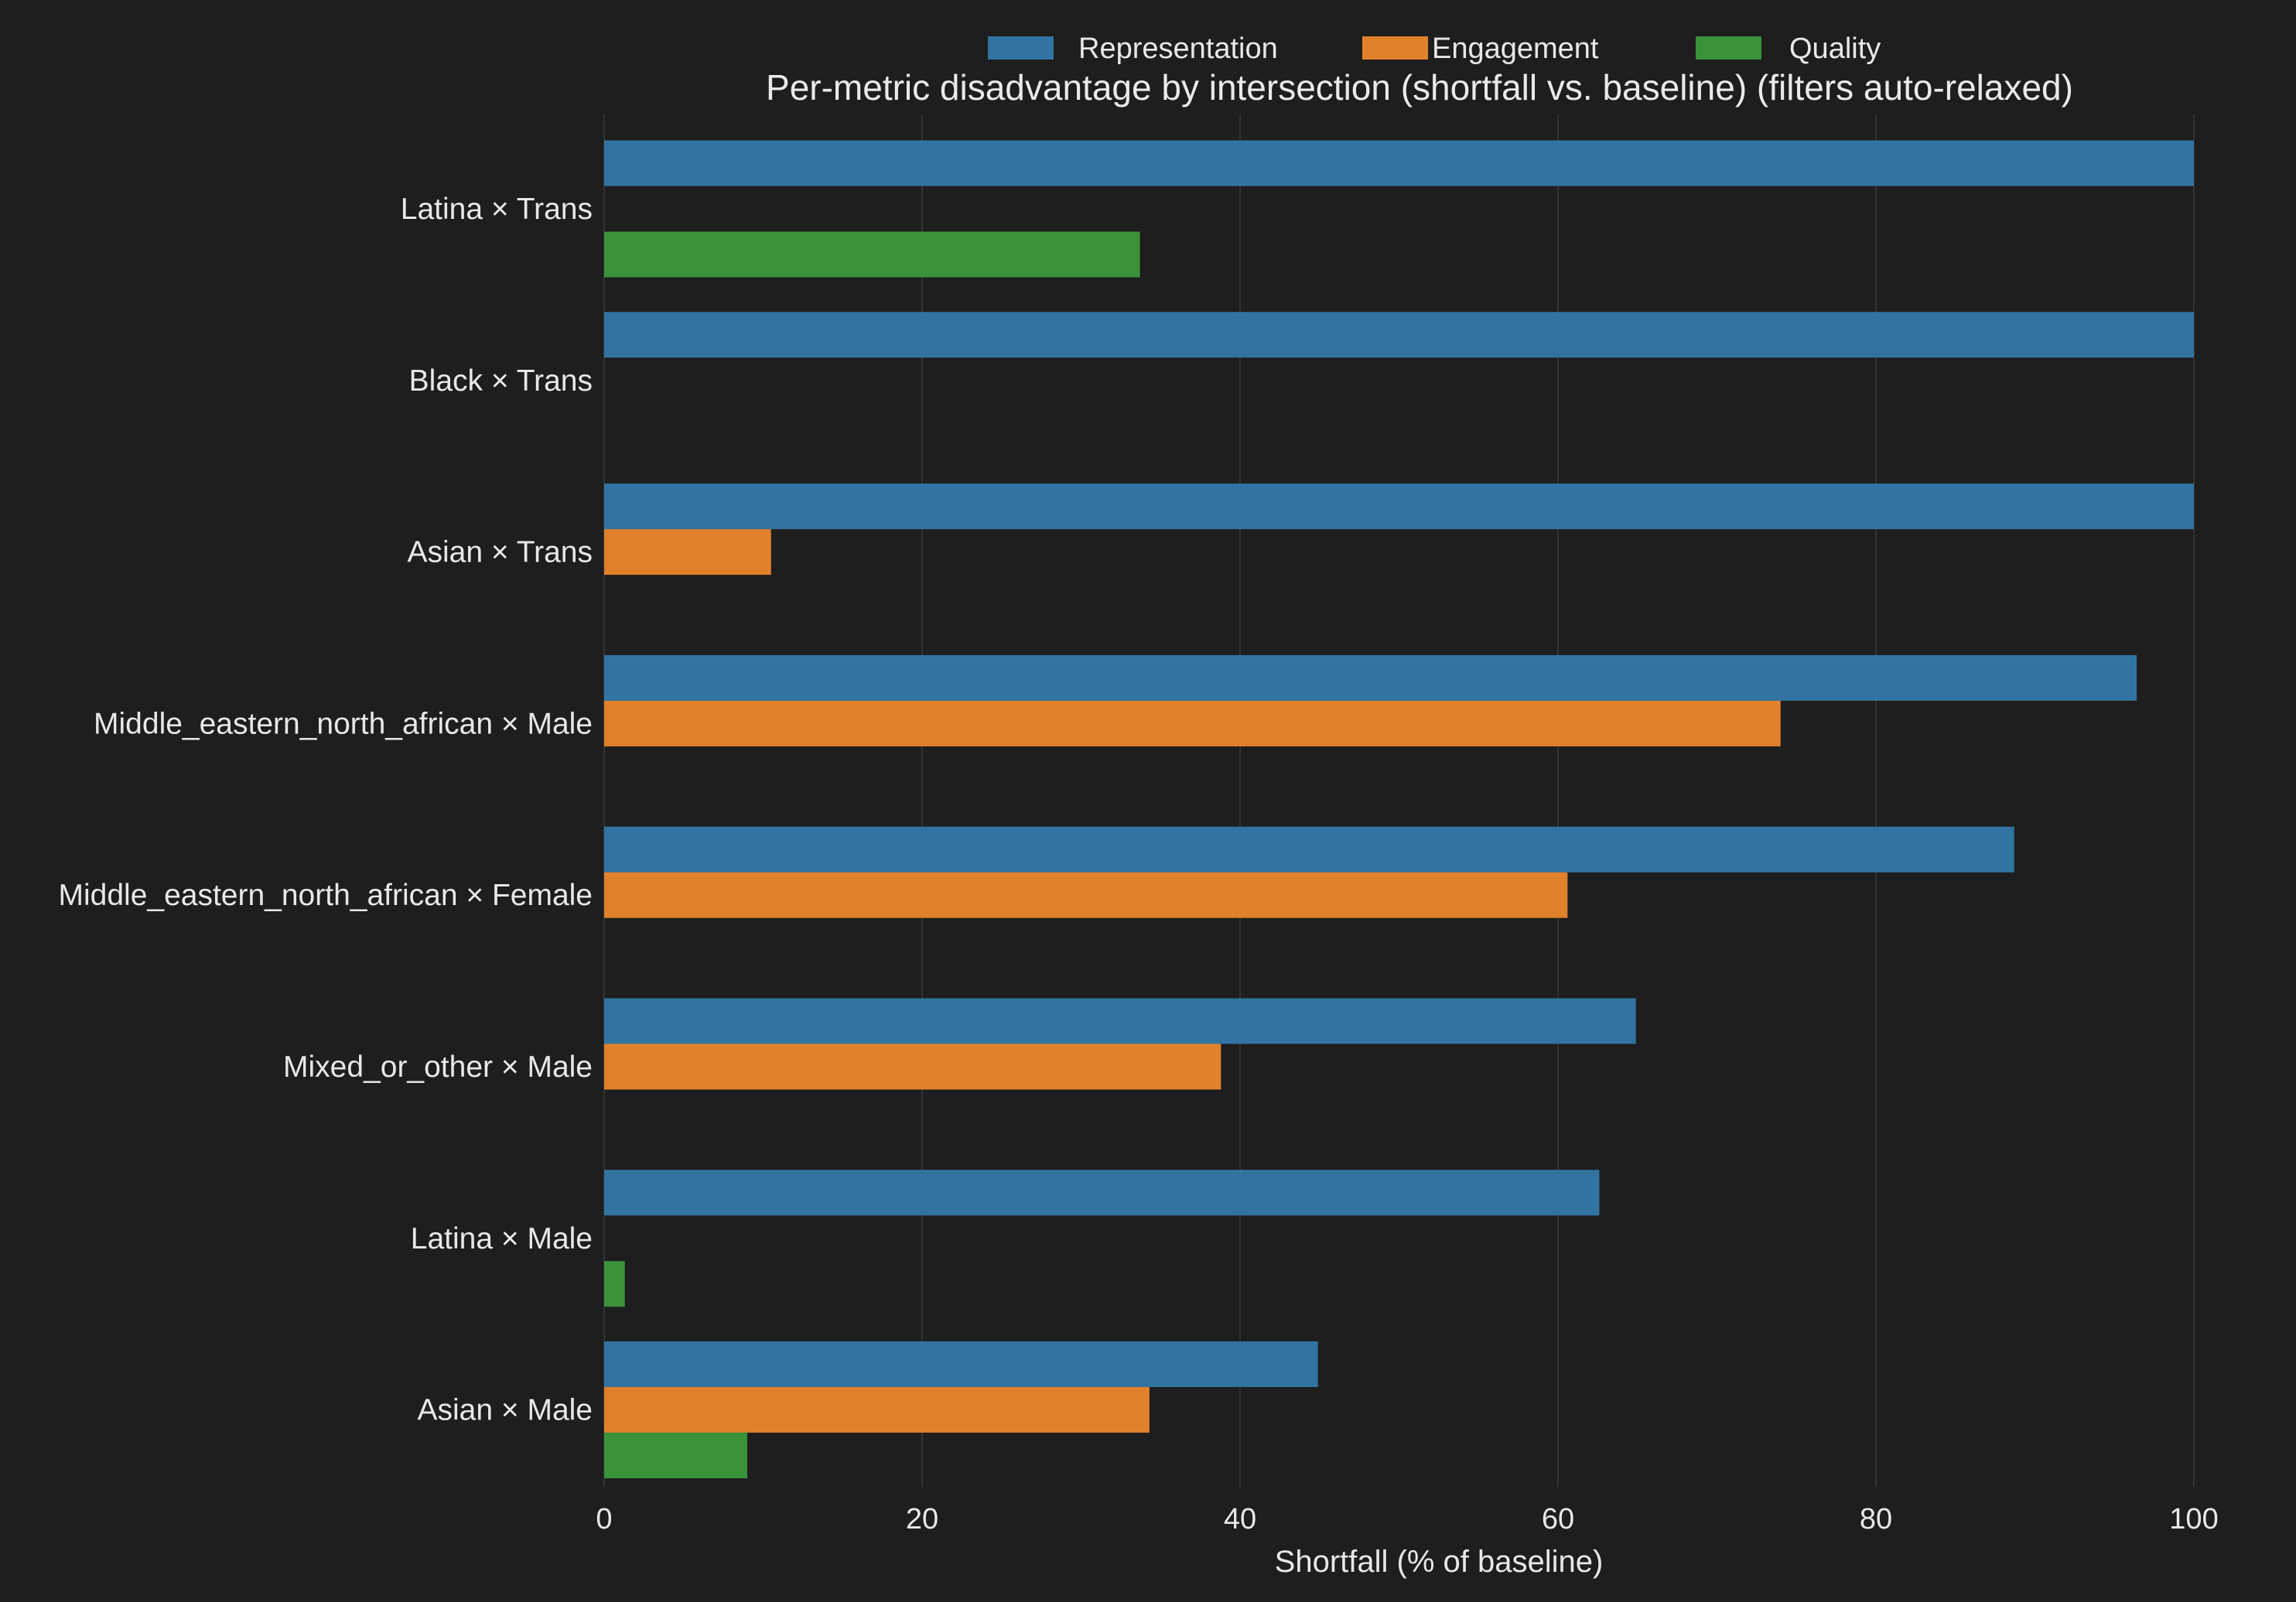 The width and height of the screenshot is (2296, 1602). Describe the element at coordinates (1515, 48) in the screenshot. I see `legend-label-engagement: Engagement` at that location.